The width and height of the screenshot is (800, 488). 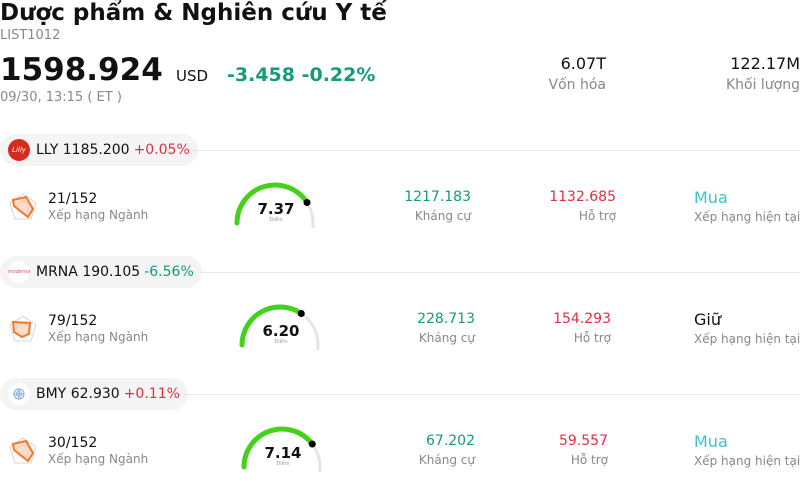 What do you see at coordinates (577, 73) in the screenshot?
I see `market-cap-stat: 6.07T Vốn hóa` at bounding box center [577, 73].